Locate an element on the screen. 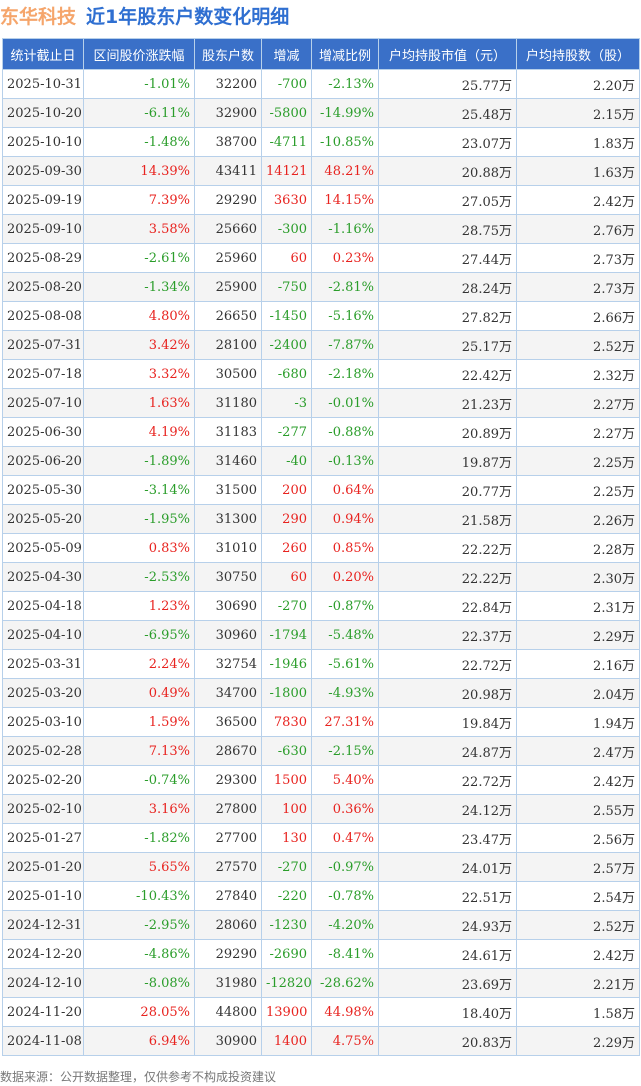 Image resolution: width=641 pixels, height=1086 pixels. table-cell: 2.32万 is located at coordinates (578, 374).